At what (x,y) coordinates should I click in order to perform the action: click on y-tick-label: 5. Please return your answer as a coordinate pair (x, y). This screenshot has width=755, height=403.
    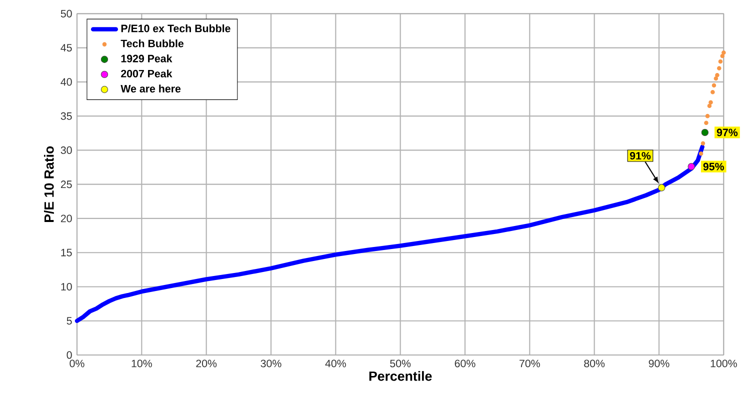
    Looking at the image, I should click on (69, 321).